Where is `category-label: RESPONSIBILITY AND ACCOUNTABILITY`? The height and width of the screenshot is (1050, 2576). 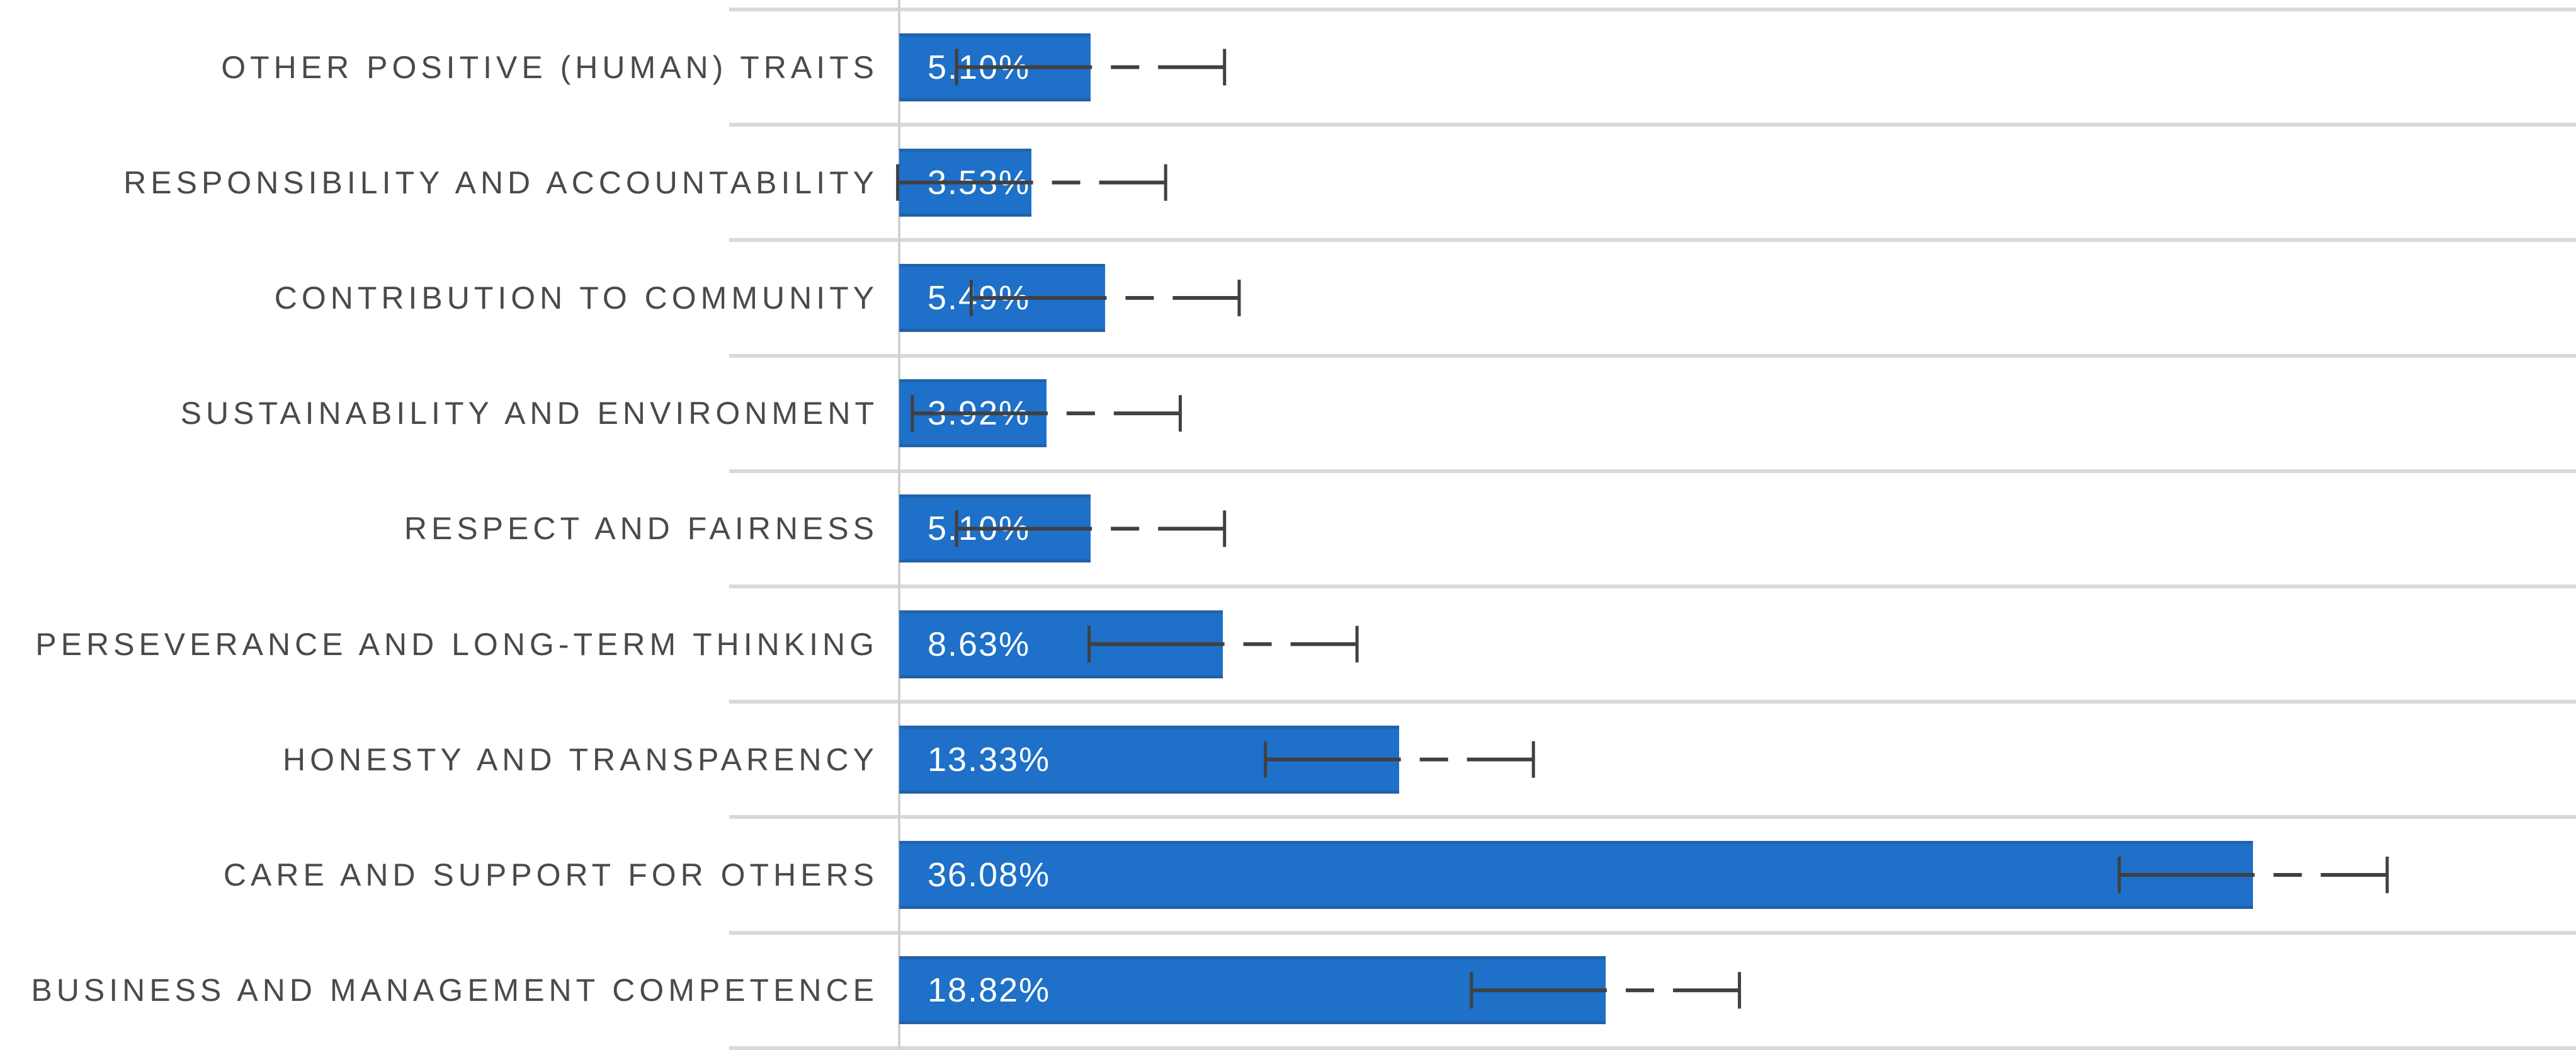 category-label: RESPONSIBILITY AND ACCOUNTABILITY is located at coordinates (500, 182).